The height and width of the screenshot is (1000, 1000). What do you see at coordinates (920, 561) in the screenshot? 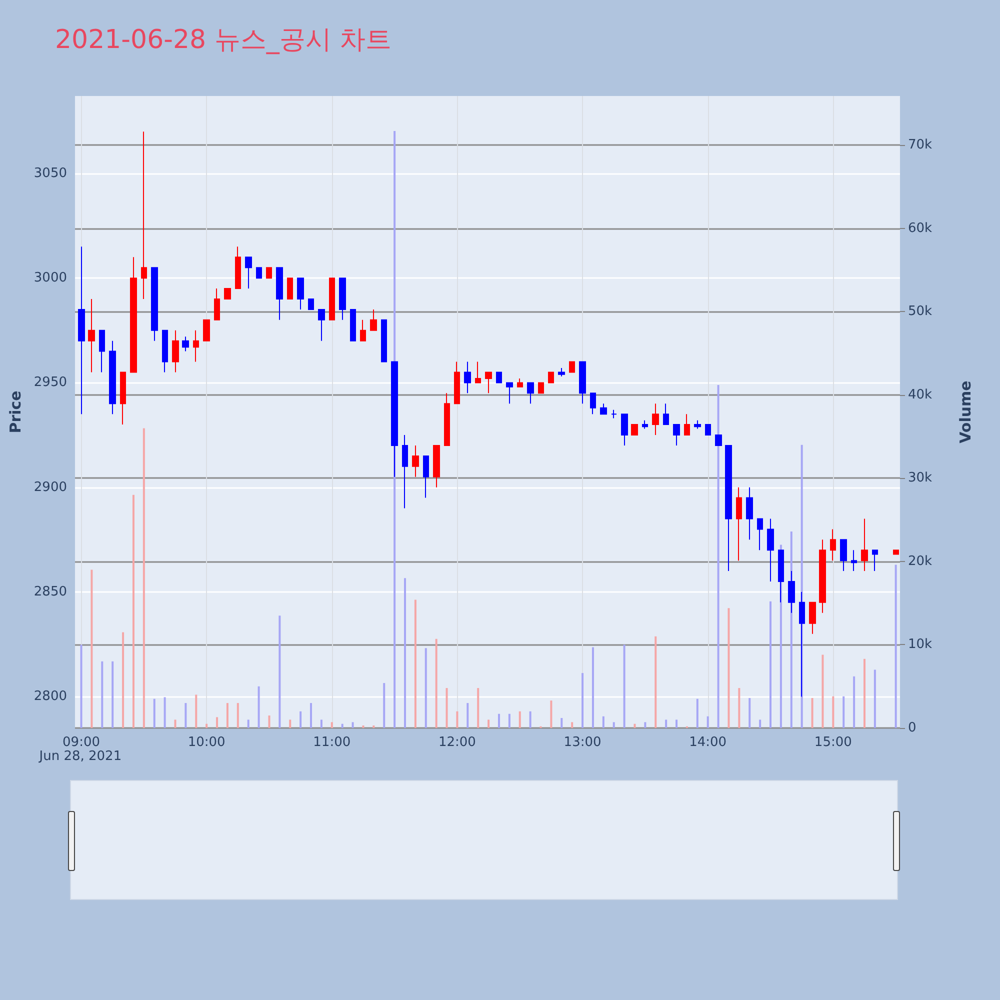
I see `y2-tick-label: 20k` at bounding box center [920, 561].